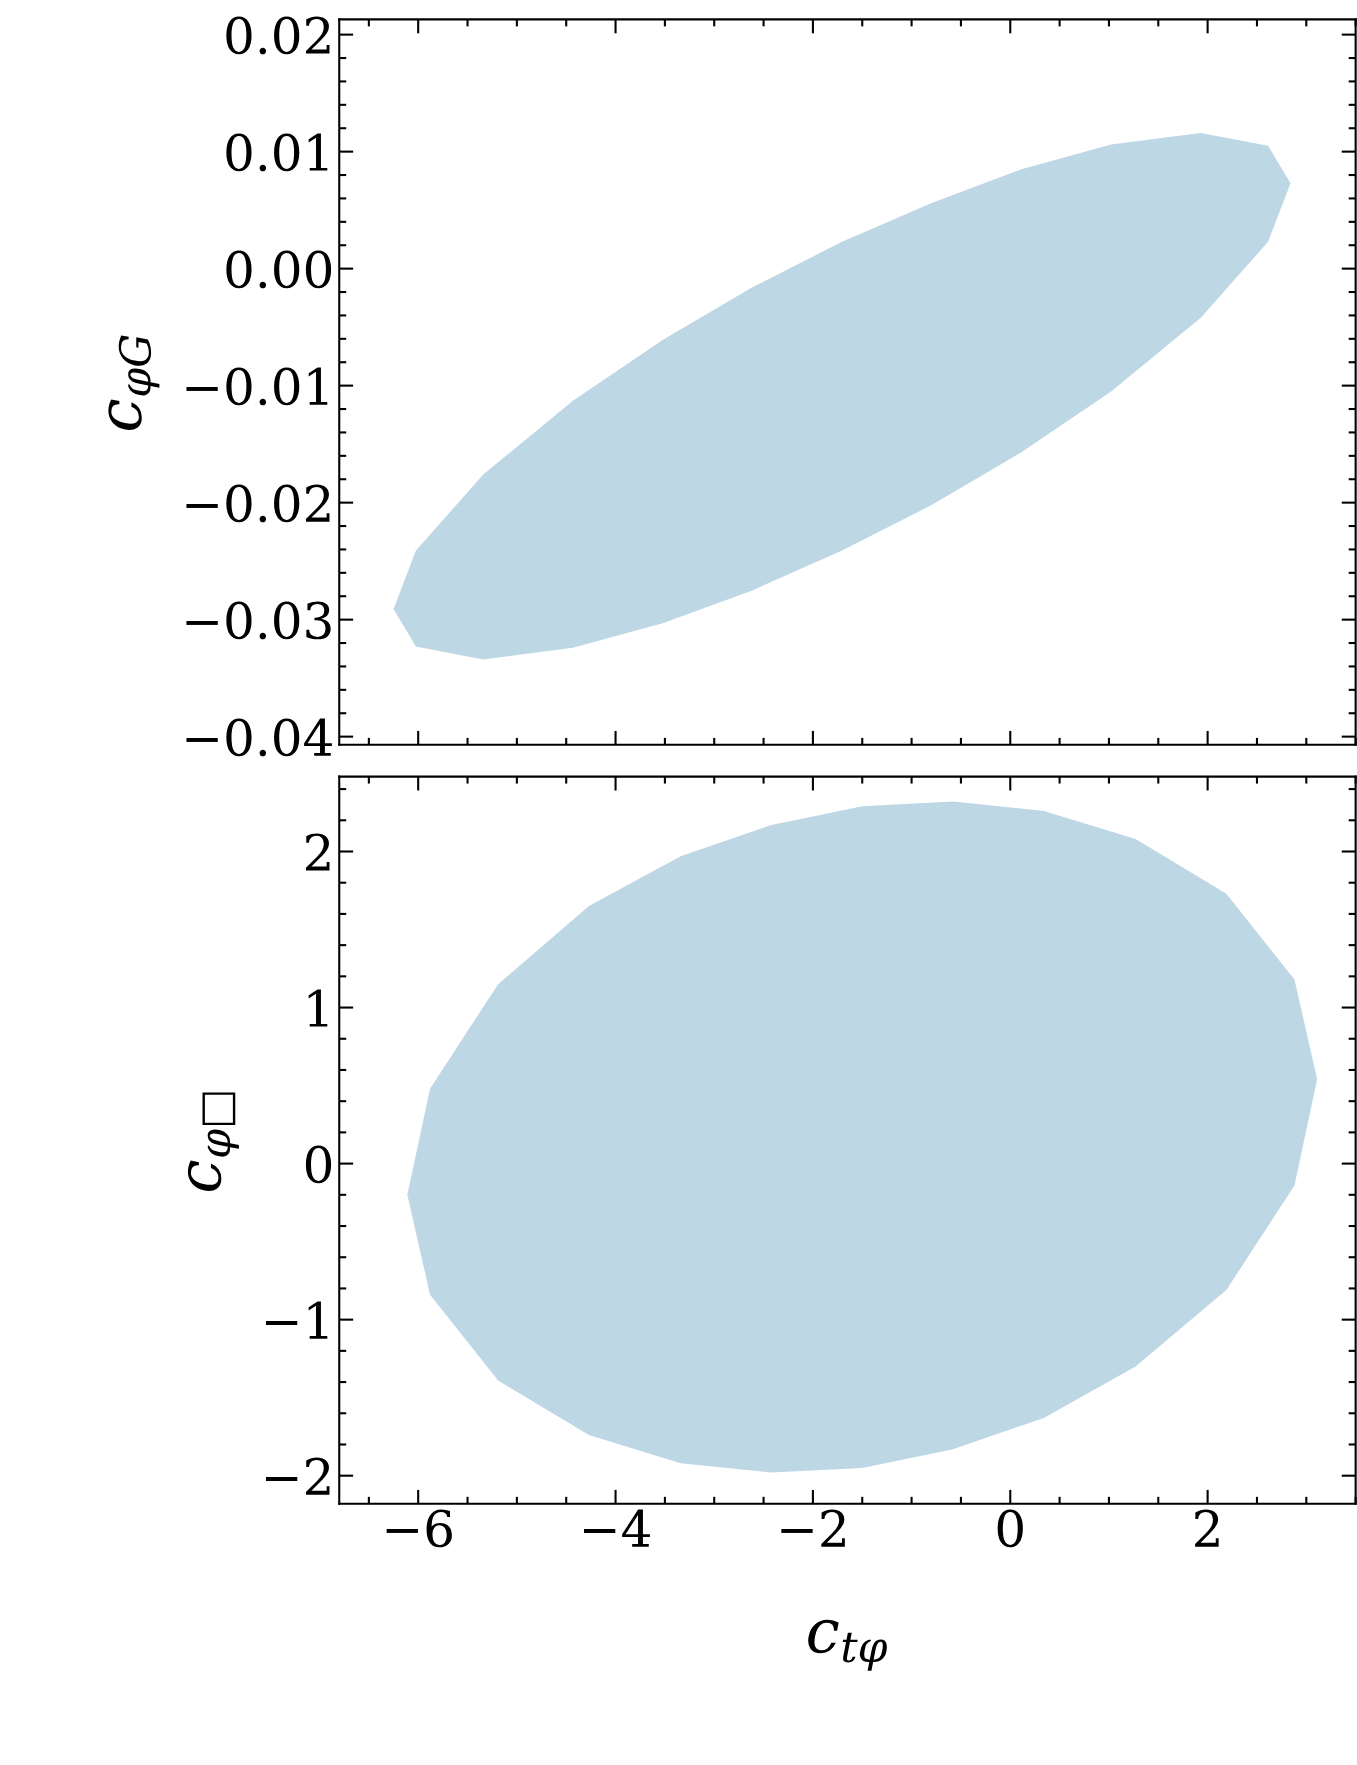  I want to click on y-tick-label: −2, so click(297, 1476).